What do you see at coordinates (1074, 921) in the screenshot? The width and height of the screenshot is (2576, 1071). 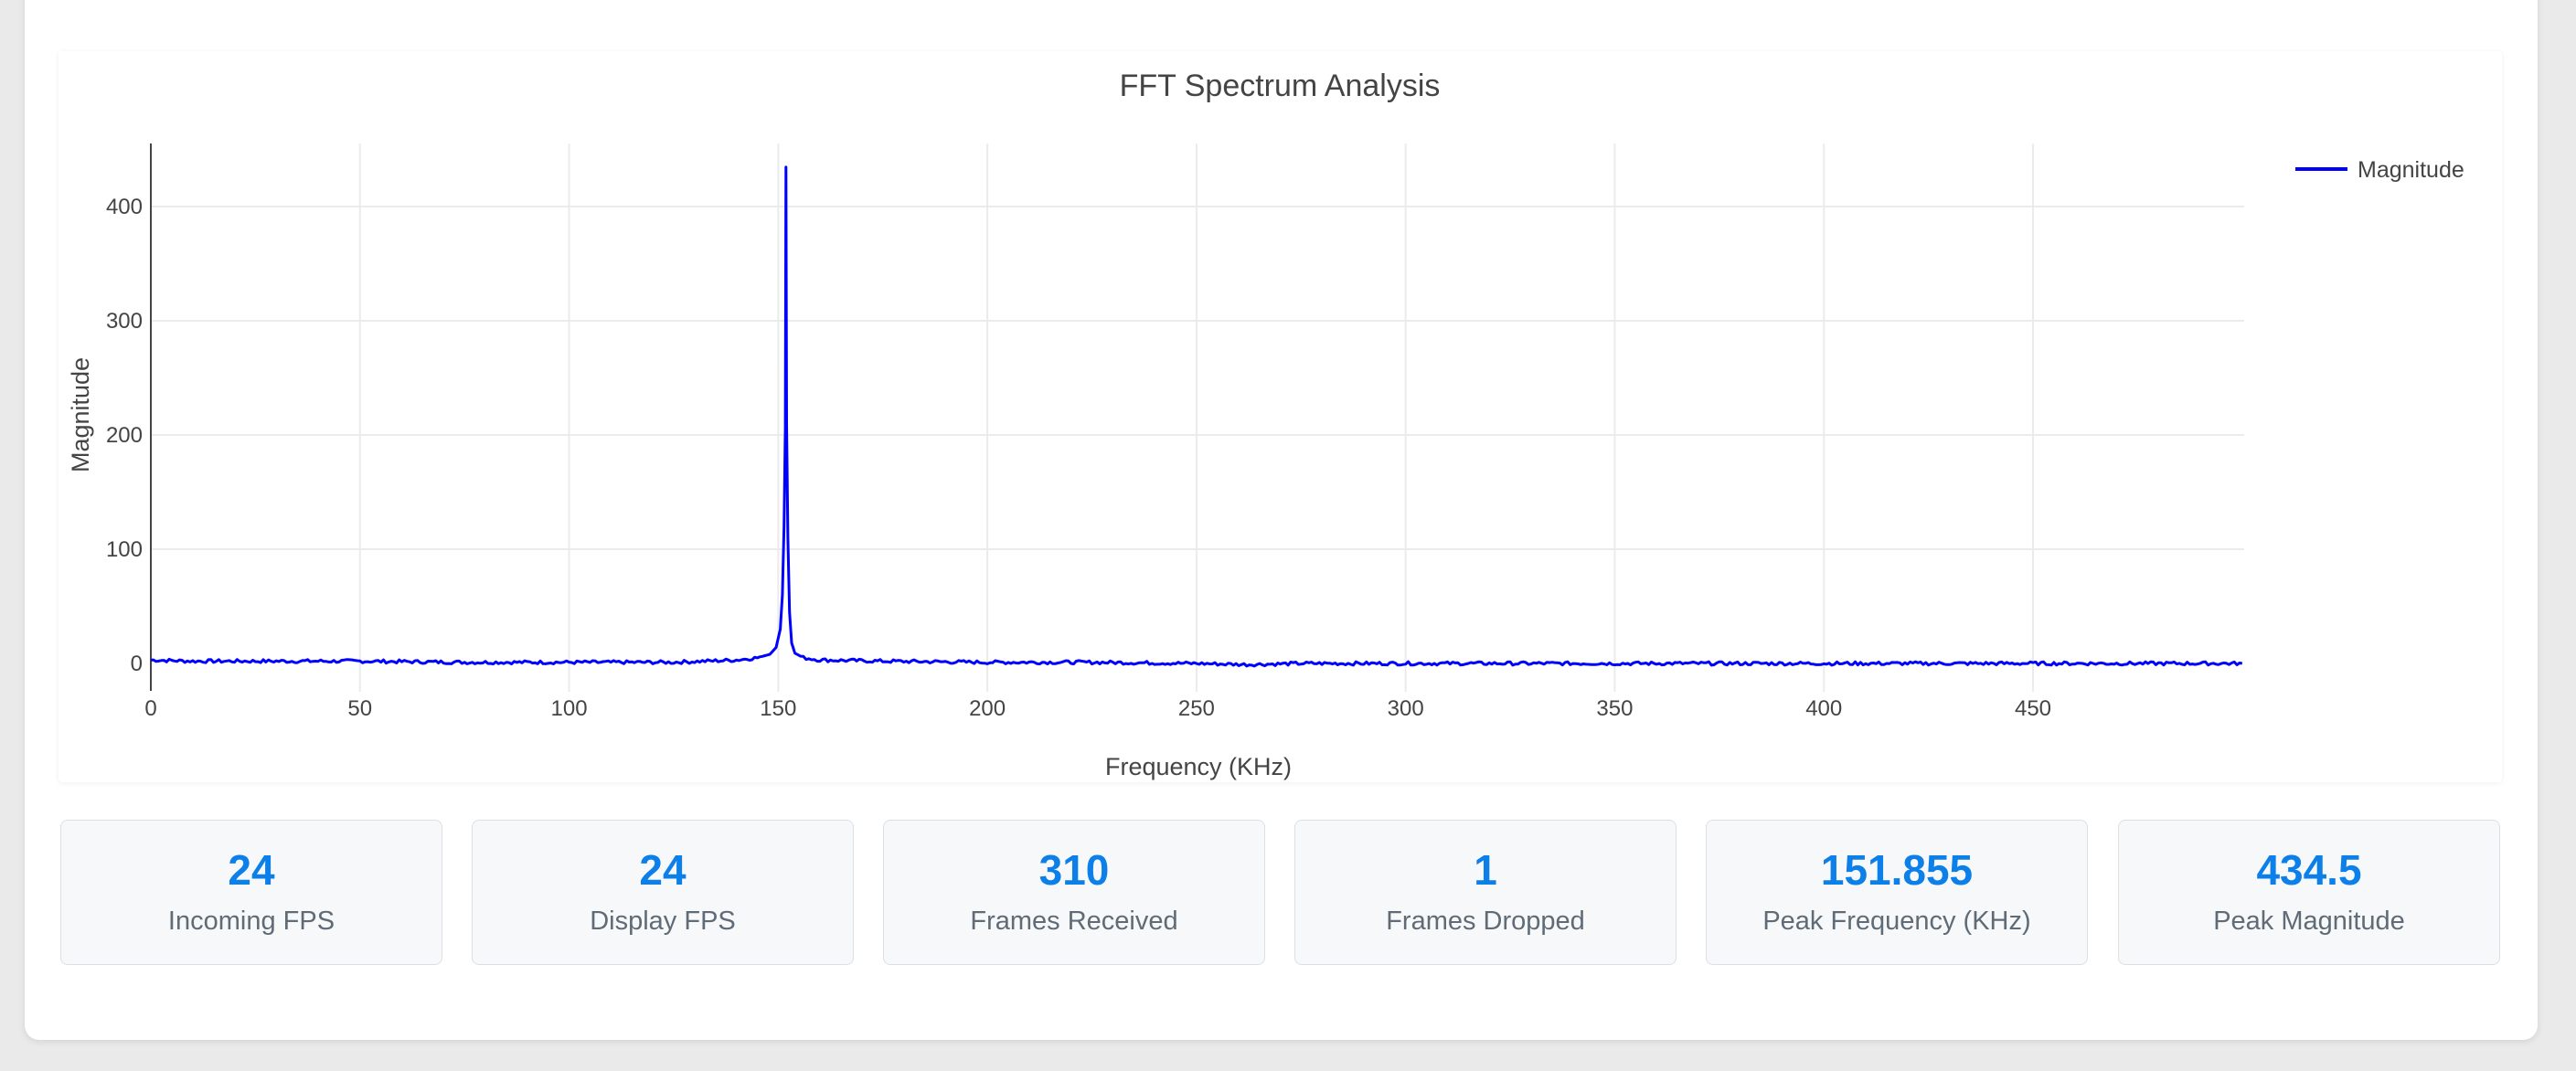 I see `stat-label: Frames Received` at bounding box center [1074, 921].